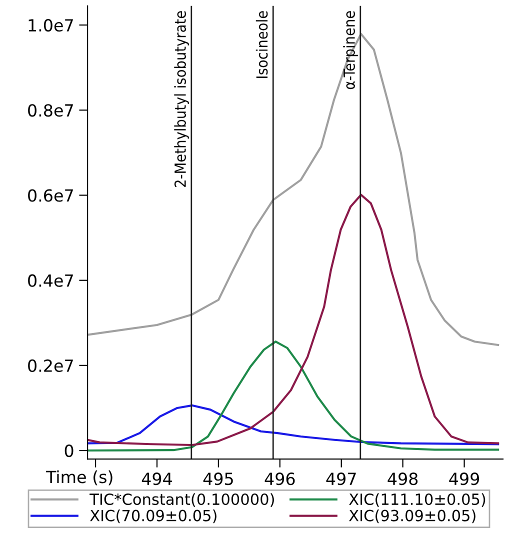 This screenshot has width=518, height=535. I want to click on y-tick-label: 0.6e7, so click(50, 195).